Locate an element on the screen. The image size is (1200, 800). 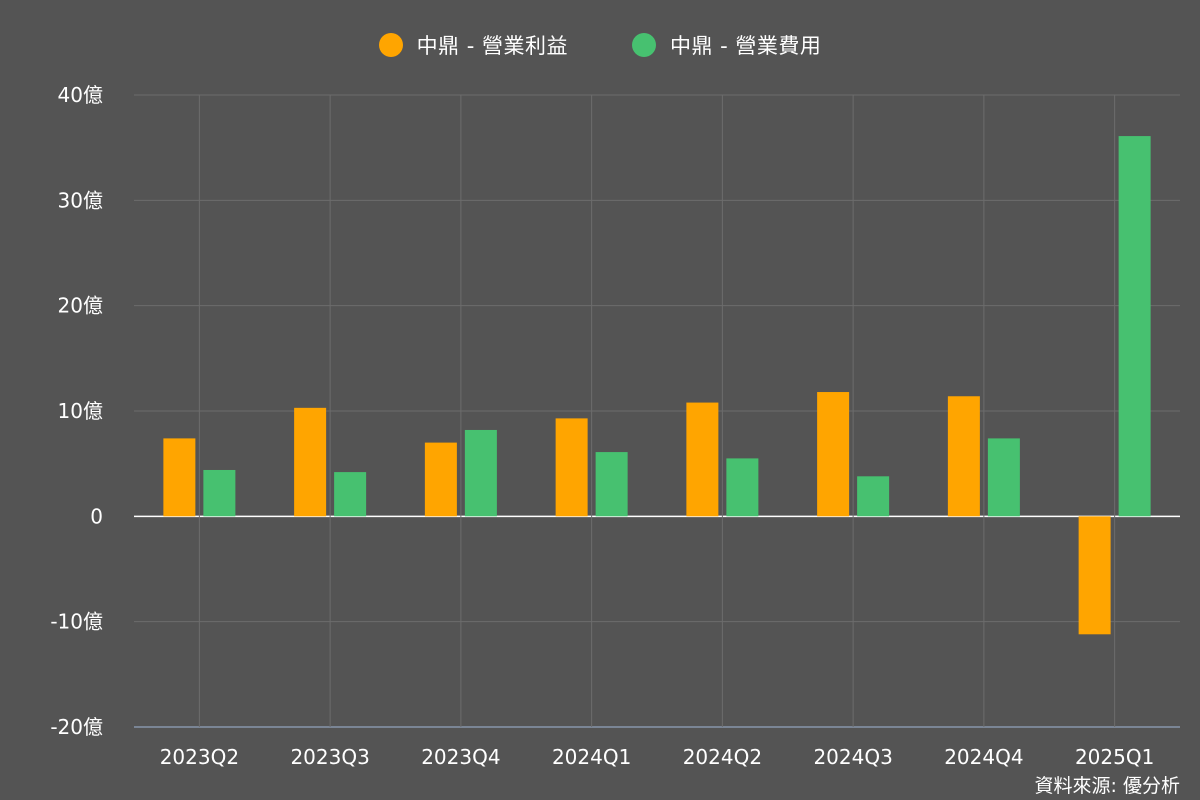
x-tick-label: 2024Q4 is located at coordinates (983, 757).